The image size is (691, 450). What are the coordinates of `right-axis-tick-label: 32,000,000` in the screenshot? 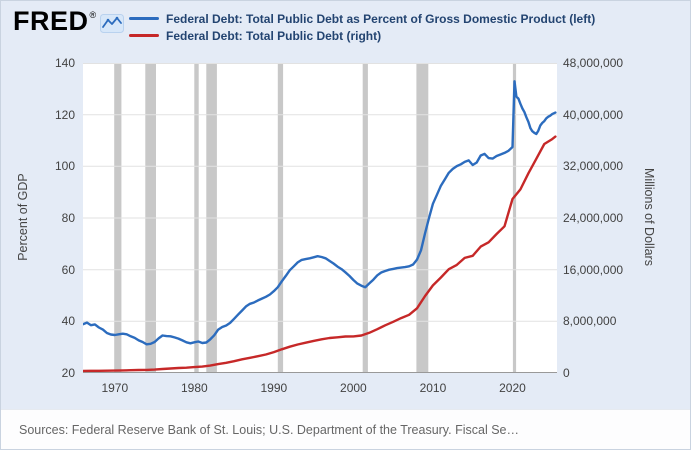 It's located at (593, 166).